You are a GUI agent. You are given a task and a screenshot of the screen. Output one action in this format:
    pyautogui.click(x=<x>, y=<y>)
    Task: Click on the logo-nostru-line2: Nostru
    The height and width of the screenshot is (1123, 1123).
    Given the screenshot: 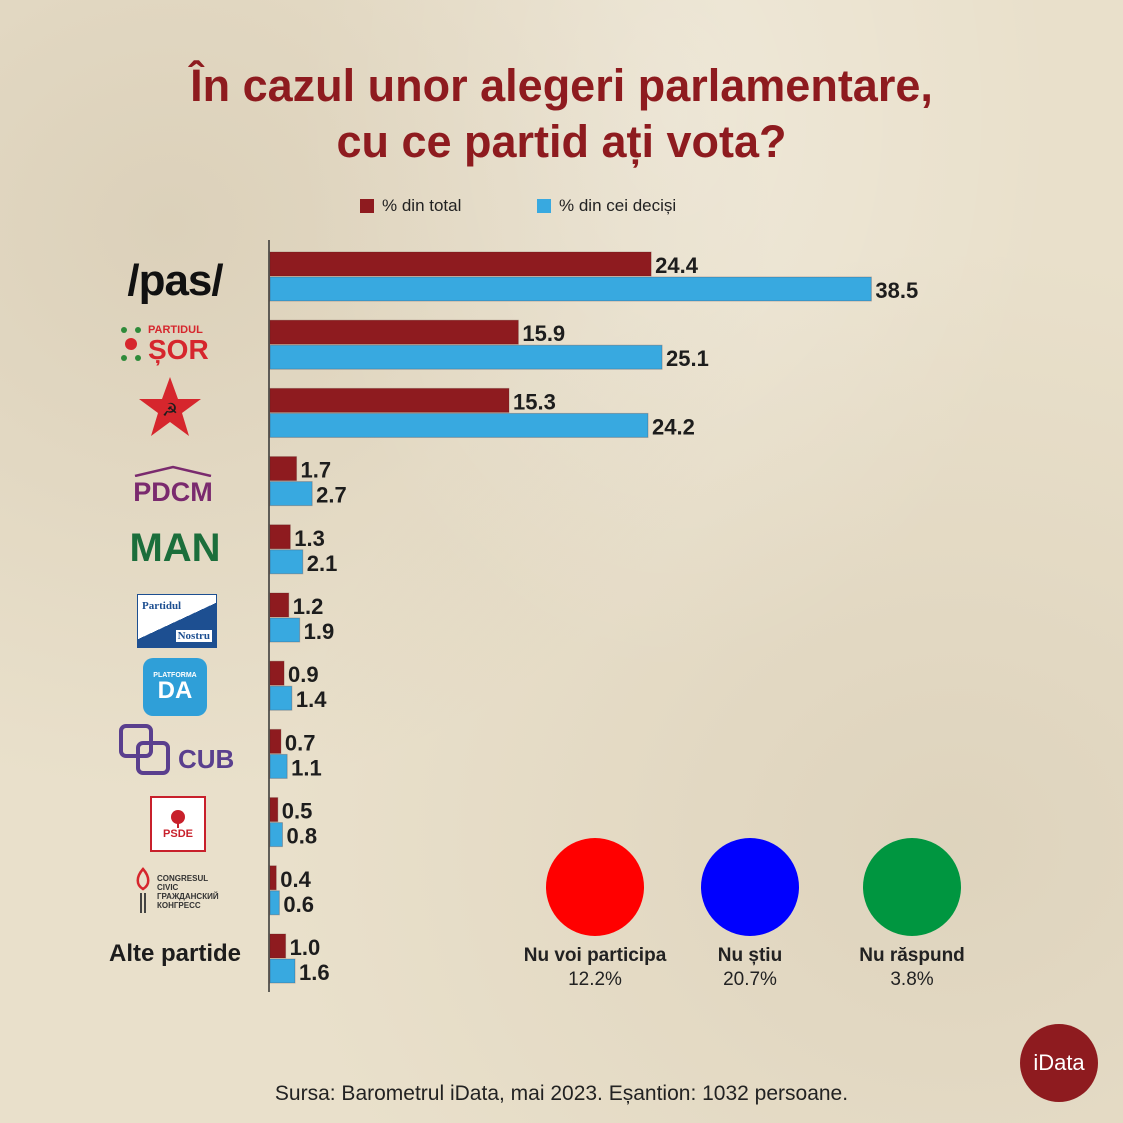 What is the action you would take?
    pyautogui.click(x=193, y=636)
    